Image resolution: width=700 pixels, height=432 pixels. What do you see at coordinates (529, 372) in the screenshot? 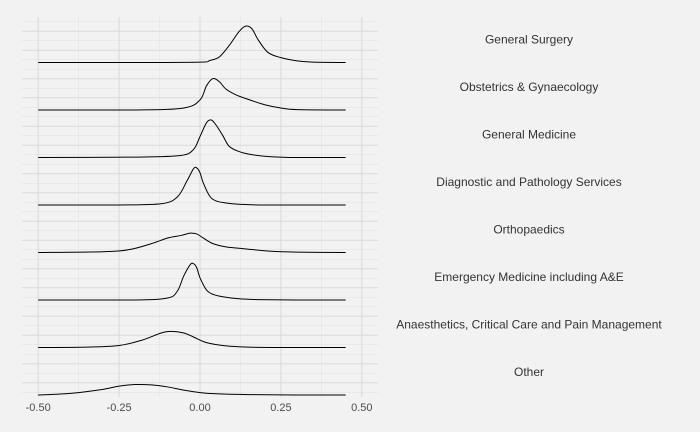
I see `facet-label: Other` at bounding box center [529, 372].